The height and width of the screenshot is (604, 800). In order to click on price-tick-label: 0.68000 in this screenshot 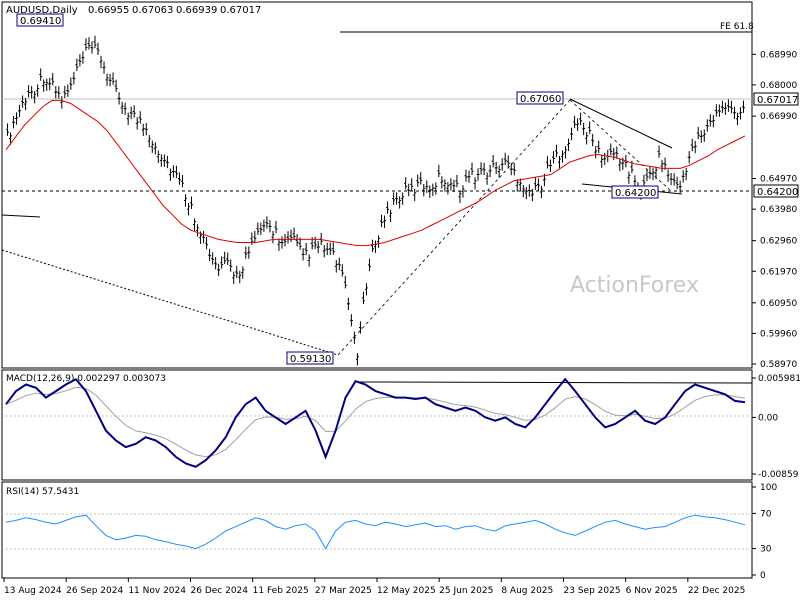, I will do `click(778, 86)`.